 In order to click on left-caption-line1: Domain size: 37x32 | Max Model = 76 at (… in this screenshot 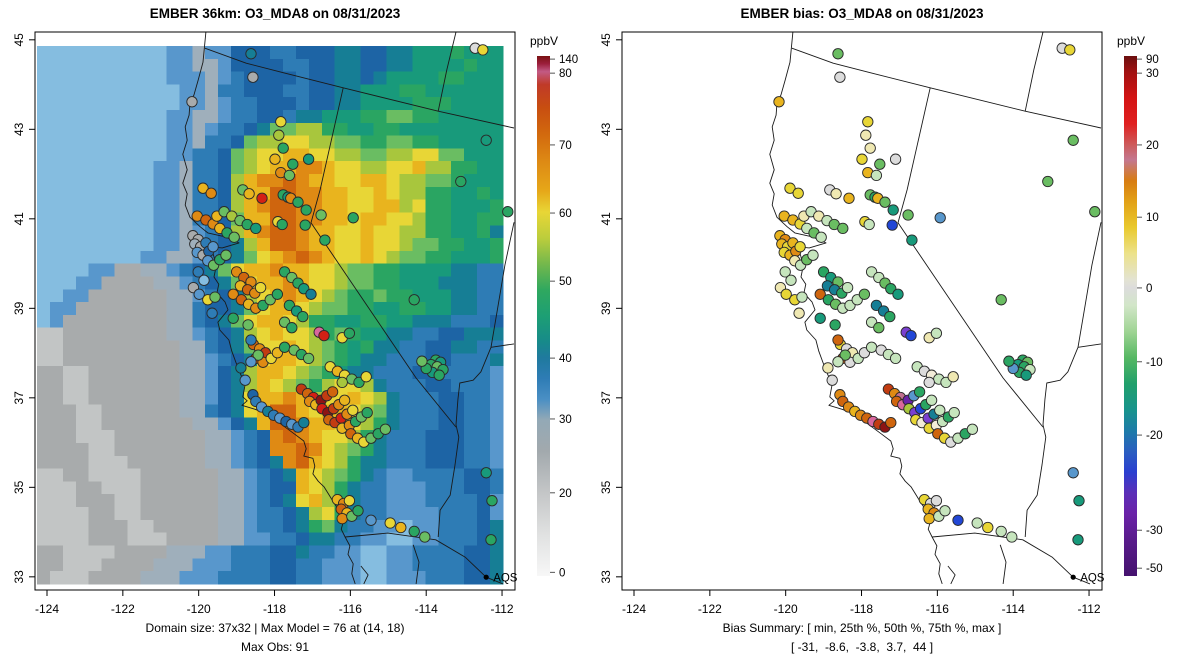, I will do `click(275, 628)`.